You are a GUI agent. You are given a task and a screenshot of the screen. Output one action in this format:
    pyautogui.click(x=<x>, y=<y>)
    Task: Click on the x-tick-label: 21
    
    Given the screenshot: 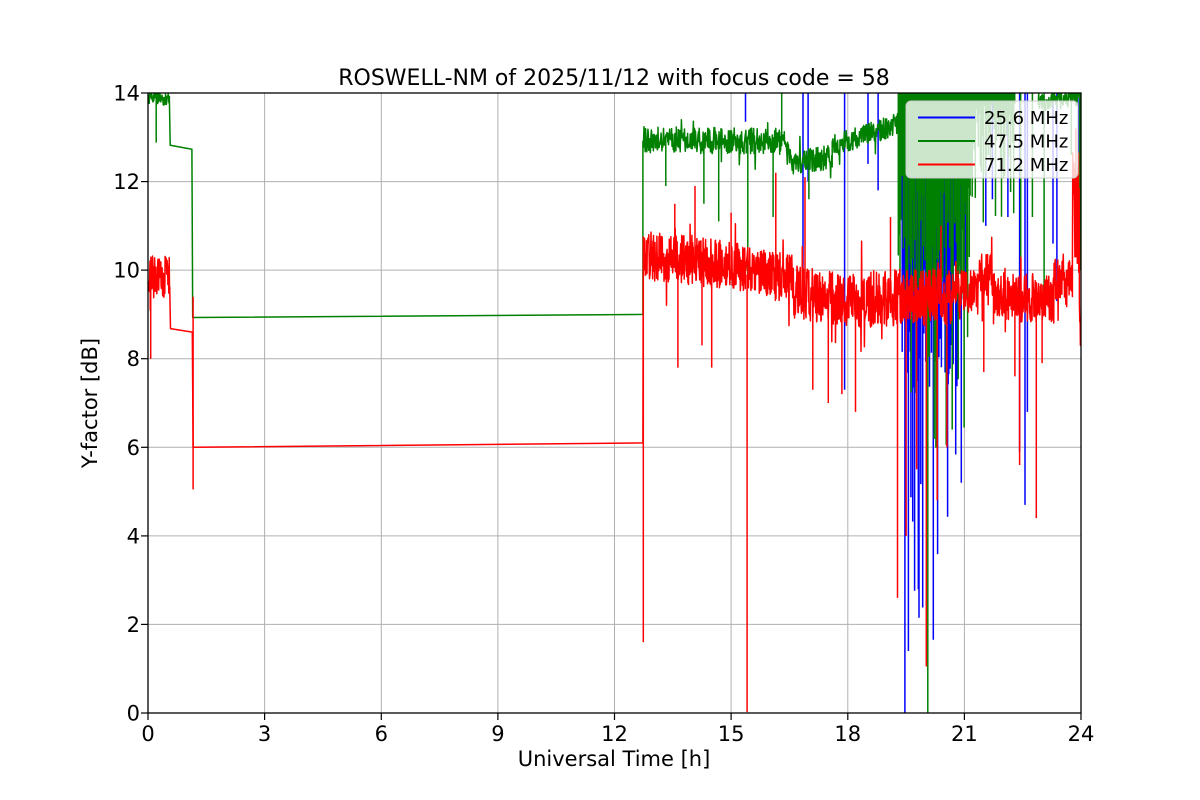 What is the action you would take?
    pyautogui.click(x=964, y=734)
    